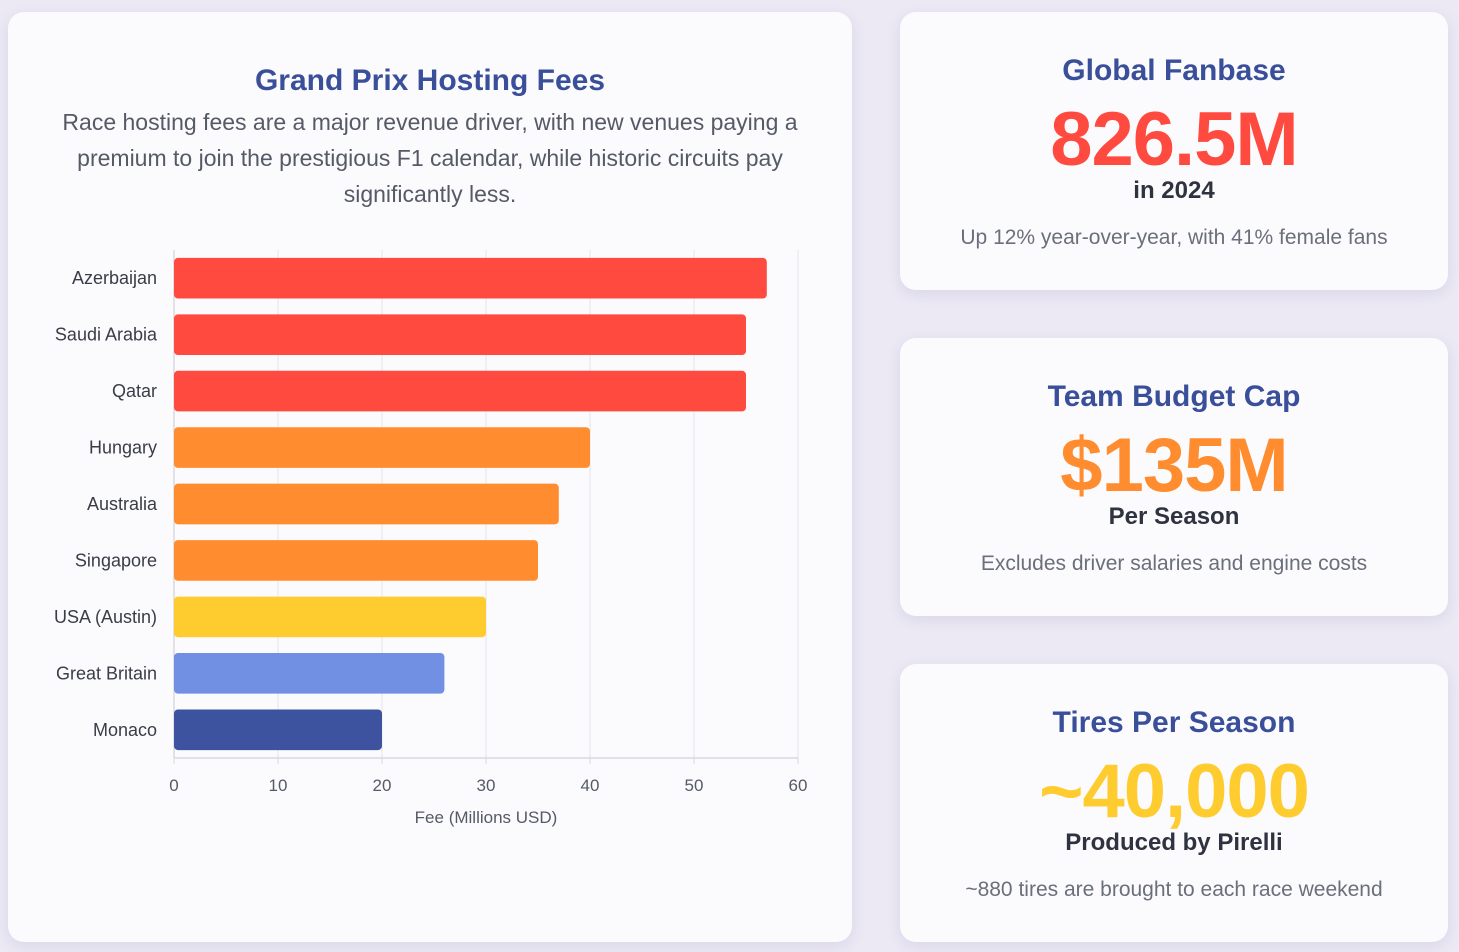  Describe the element at coordinates (694, 785) in the screenshot. I see `x-tick-label: 50` at that location.